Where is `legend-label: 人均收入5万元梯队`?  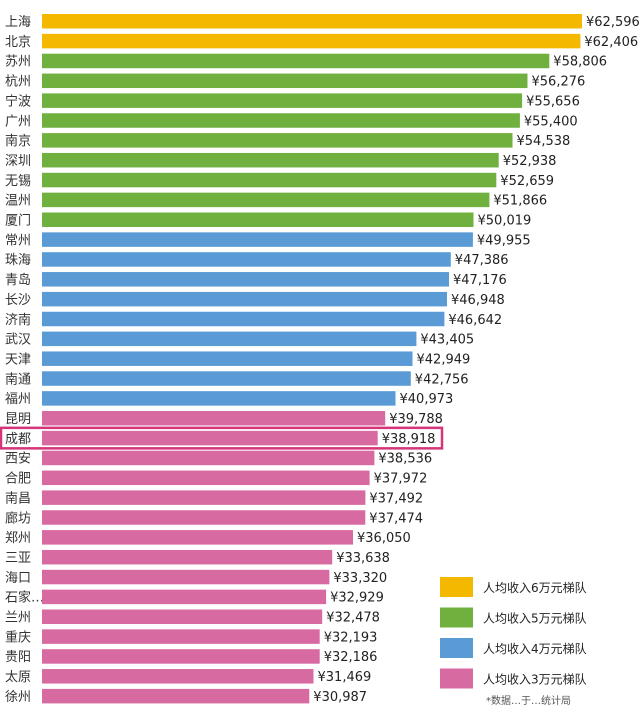
legend-label: 人均收入5万元梯队 is located at coordinates (535, 618).